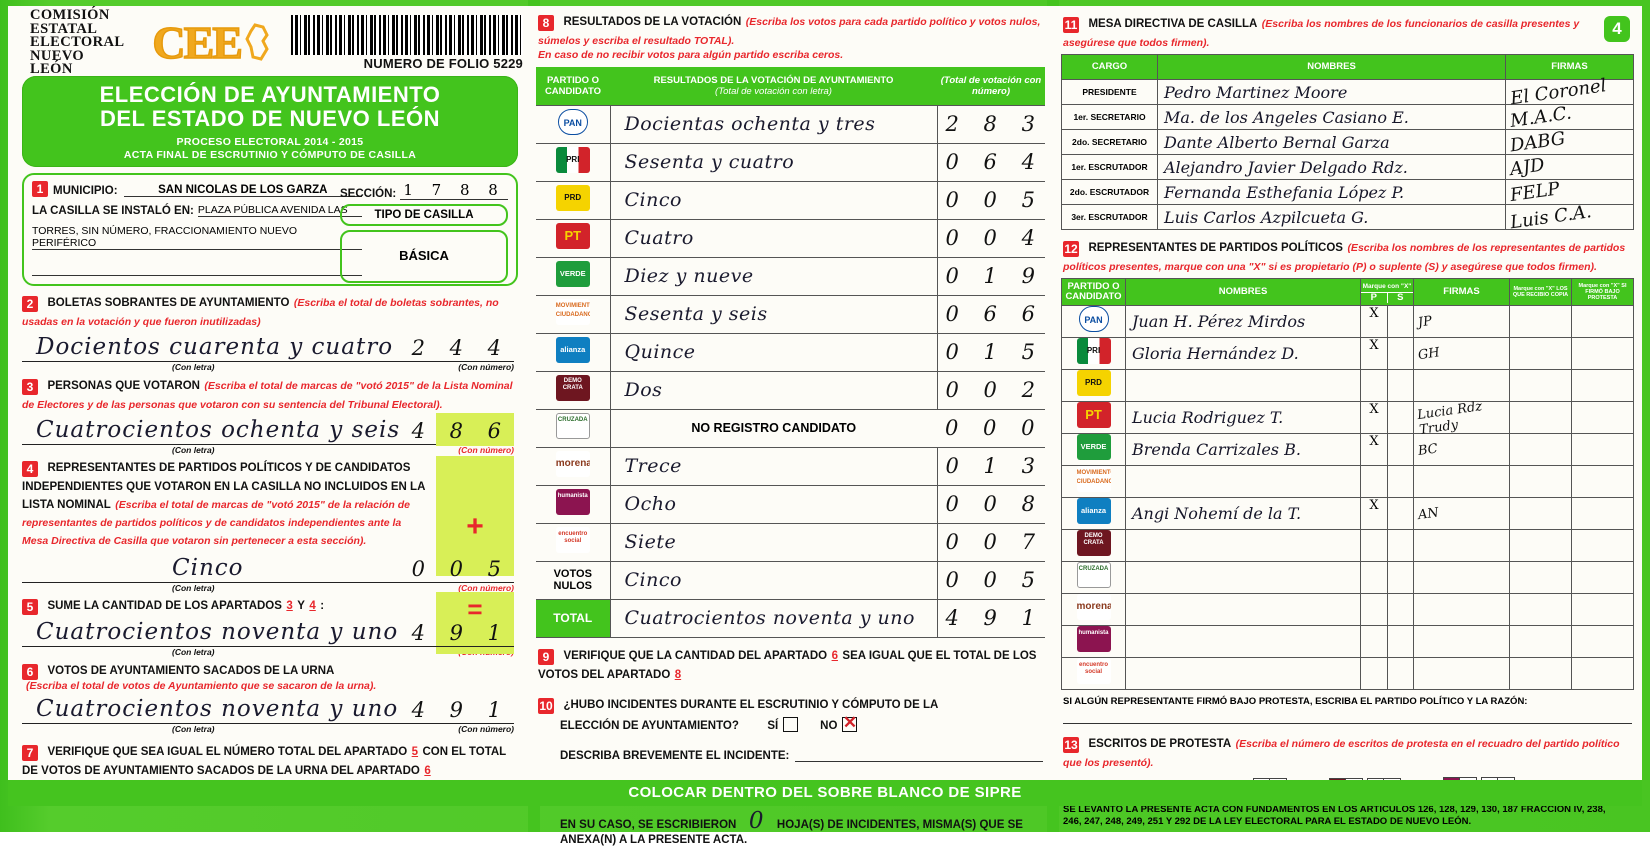 The width and height of the screenshot is (1650, 846). Describe the element at coordinates (217, 709) in the screenshot. I see `section-6-letra: Cuatrocientos noventa y uno` at that location.